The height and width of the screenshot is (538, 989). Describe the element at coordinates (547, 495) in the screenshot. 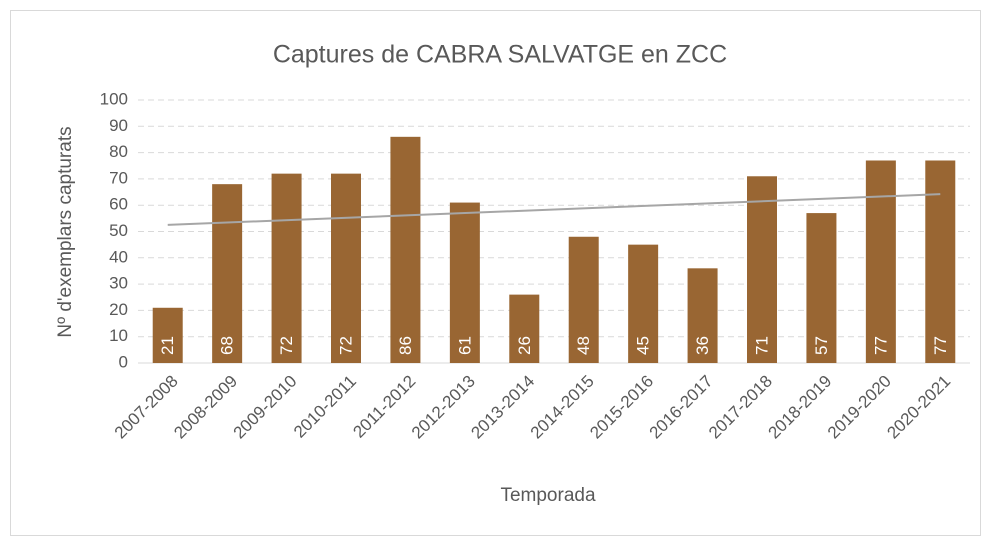

I see `x-axis-label: Temporada` at that location.